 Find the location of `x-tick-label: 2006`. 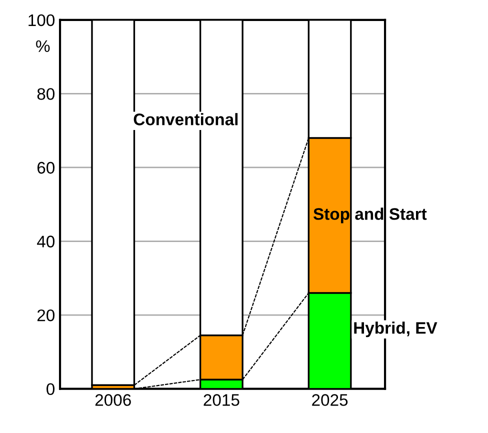

x-tick-label: 2006 is located at coordinates (113, 400).